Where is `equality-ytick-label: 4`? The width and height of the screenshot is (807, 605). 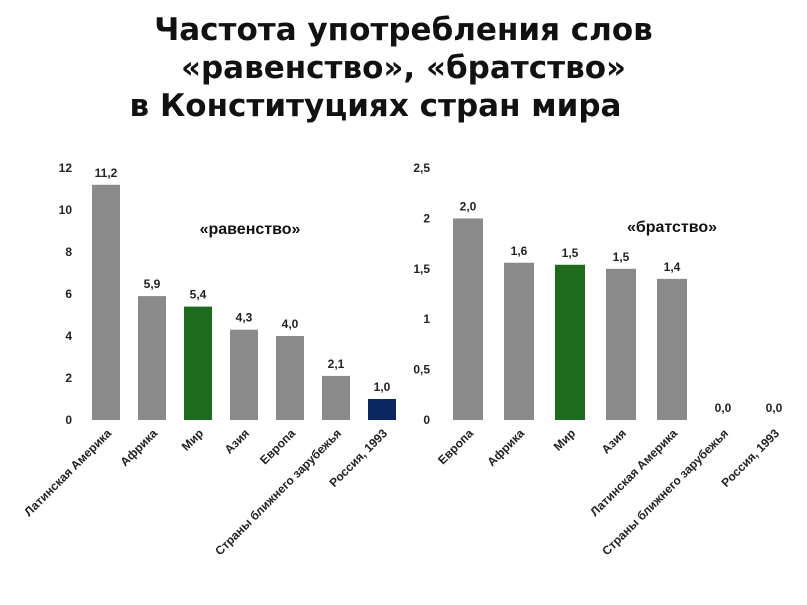 equality-ytick-label: 4 is located at coordinates (68, 336).